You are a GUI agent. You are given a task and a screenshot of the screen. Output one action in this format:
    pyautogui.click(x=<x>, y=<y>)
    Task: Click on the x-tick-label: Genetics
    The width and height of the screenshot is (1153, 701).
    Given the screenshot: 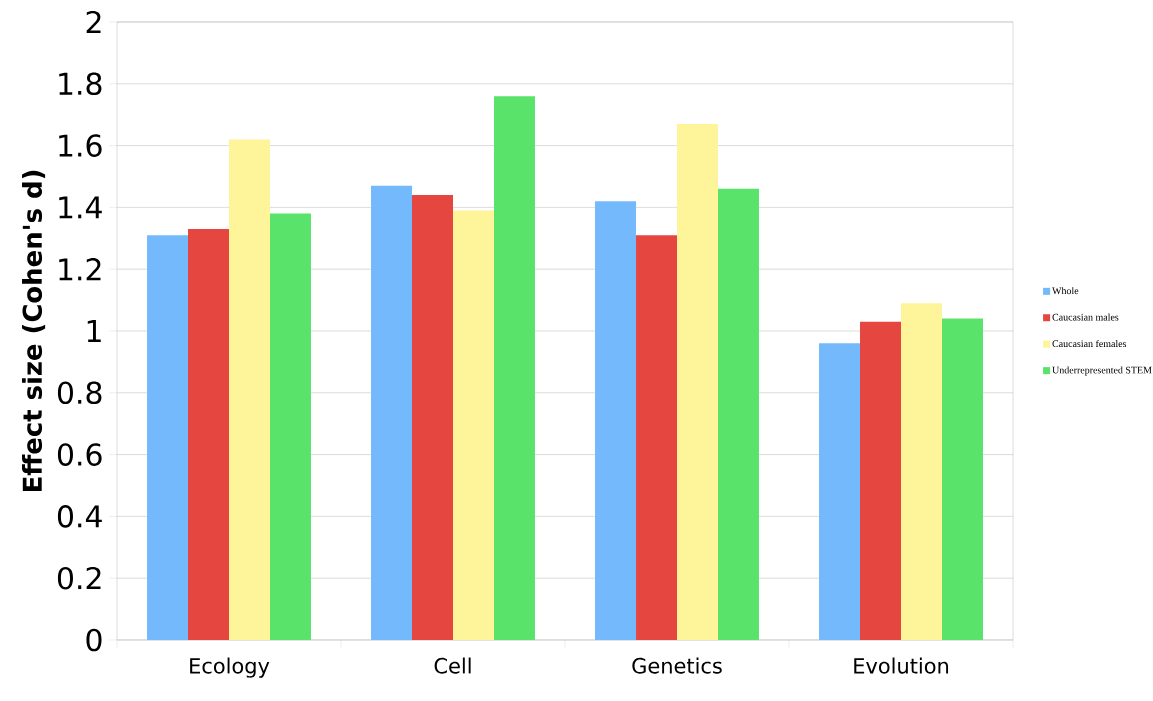 What is the action you would take?
    pyautogui.click(x=677, y=665)
    